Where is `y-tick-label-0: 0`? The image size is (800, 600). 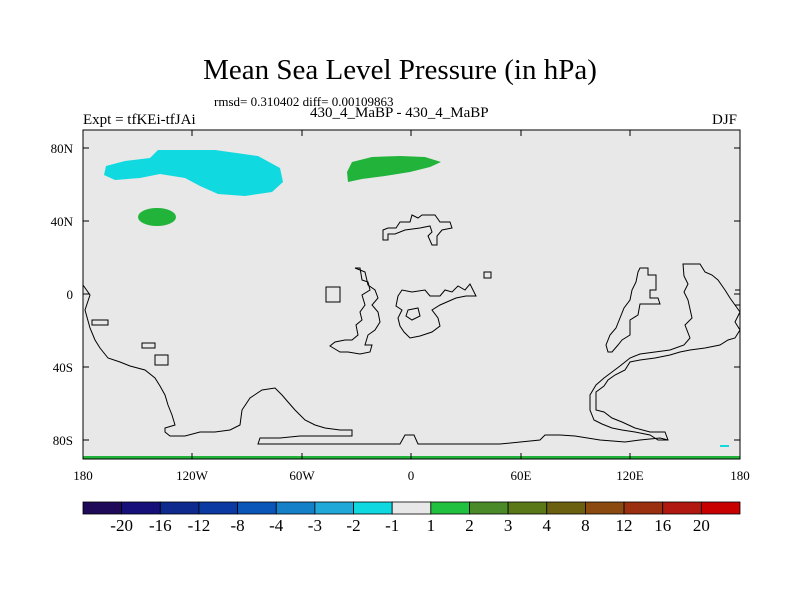
y-tick-label-0: 0 is located at coordinates (70, 294).